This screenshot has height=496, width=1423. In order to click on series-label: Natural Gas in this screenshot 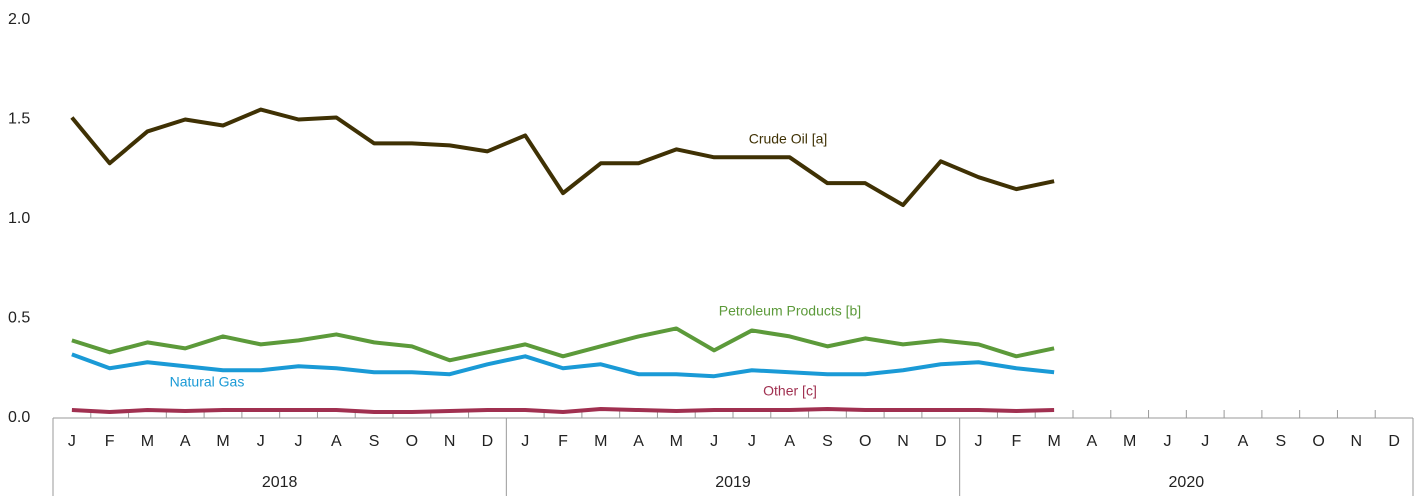, I will do `click(207, 382)`.